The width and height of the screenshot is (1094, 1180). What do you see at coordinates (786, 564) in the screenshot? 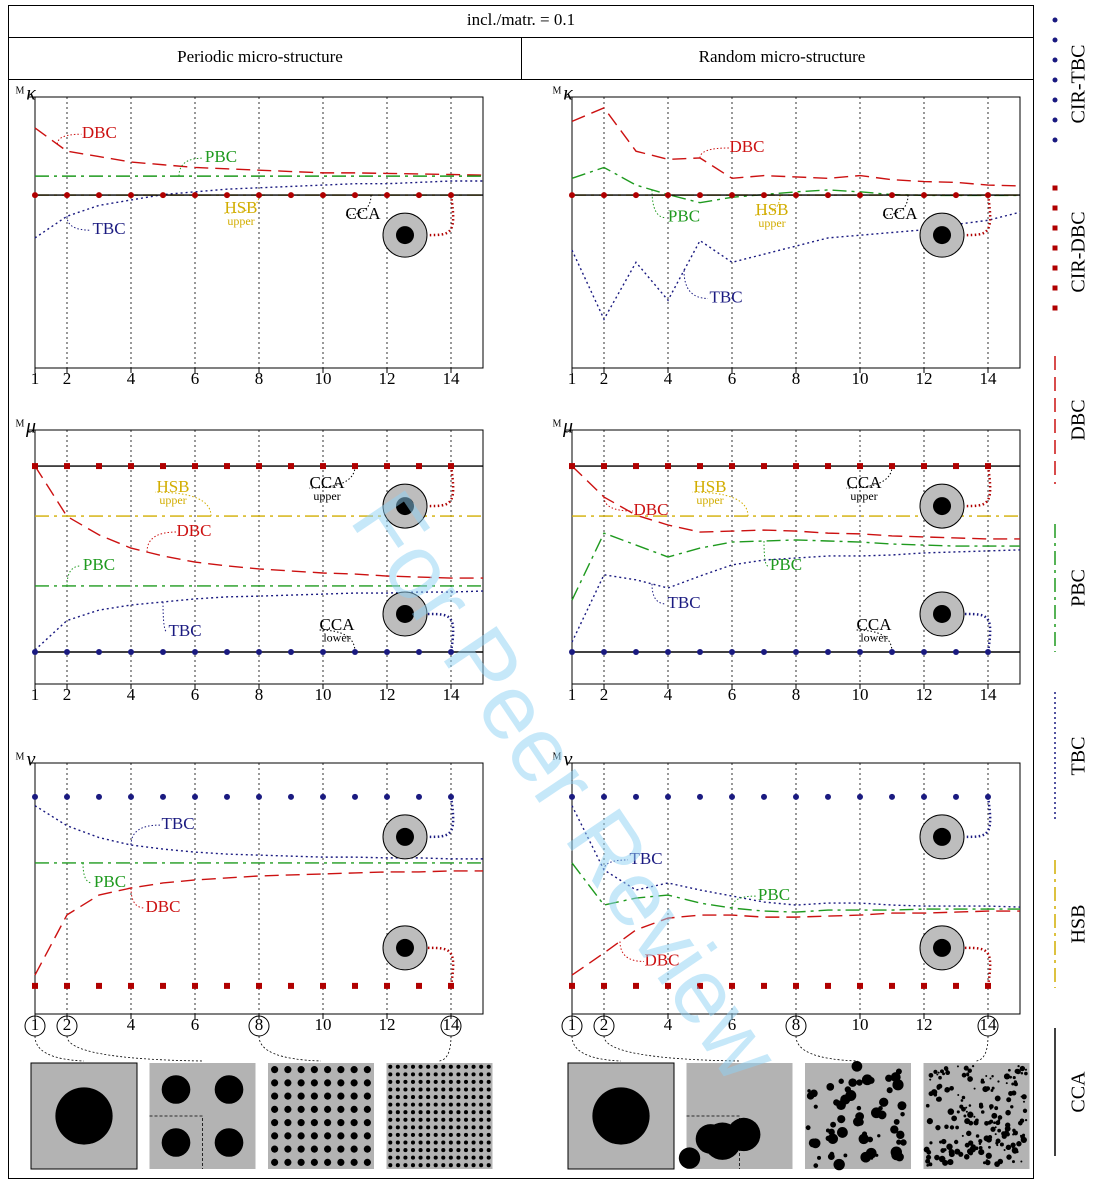
I see `series-label: PBC` at bounding box center [786, 564].